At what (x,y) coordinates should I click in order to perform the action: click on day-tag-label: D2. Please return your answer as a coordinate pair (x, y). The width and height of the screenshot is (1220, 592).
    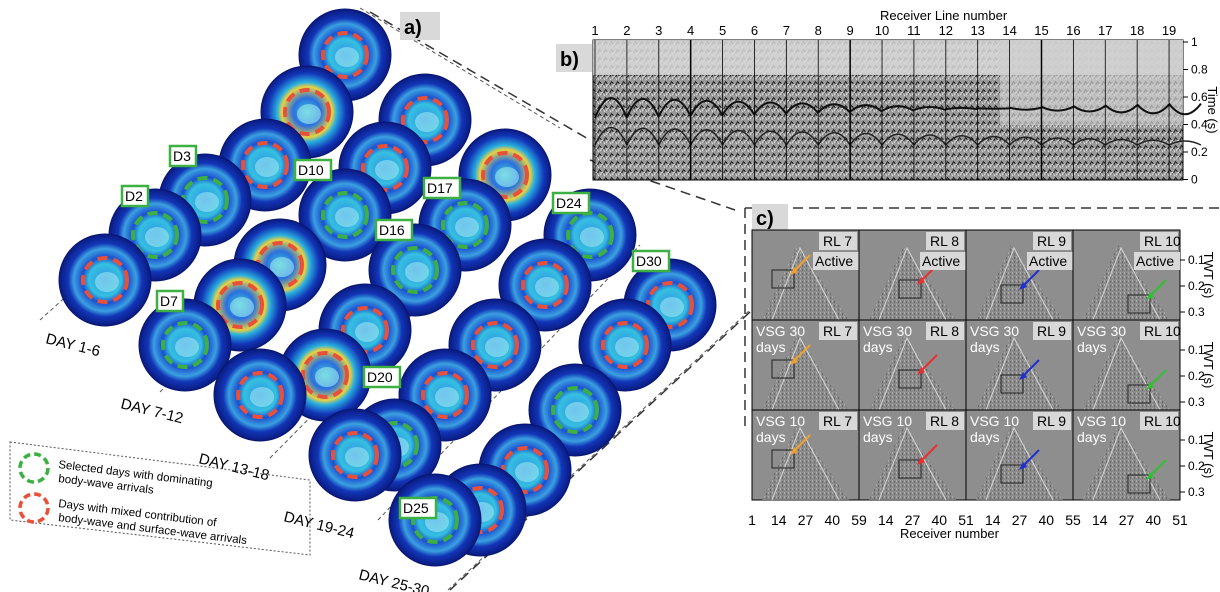
    Looking at the image, I should click on (134, 196).